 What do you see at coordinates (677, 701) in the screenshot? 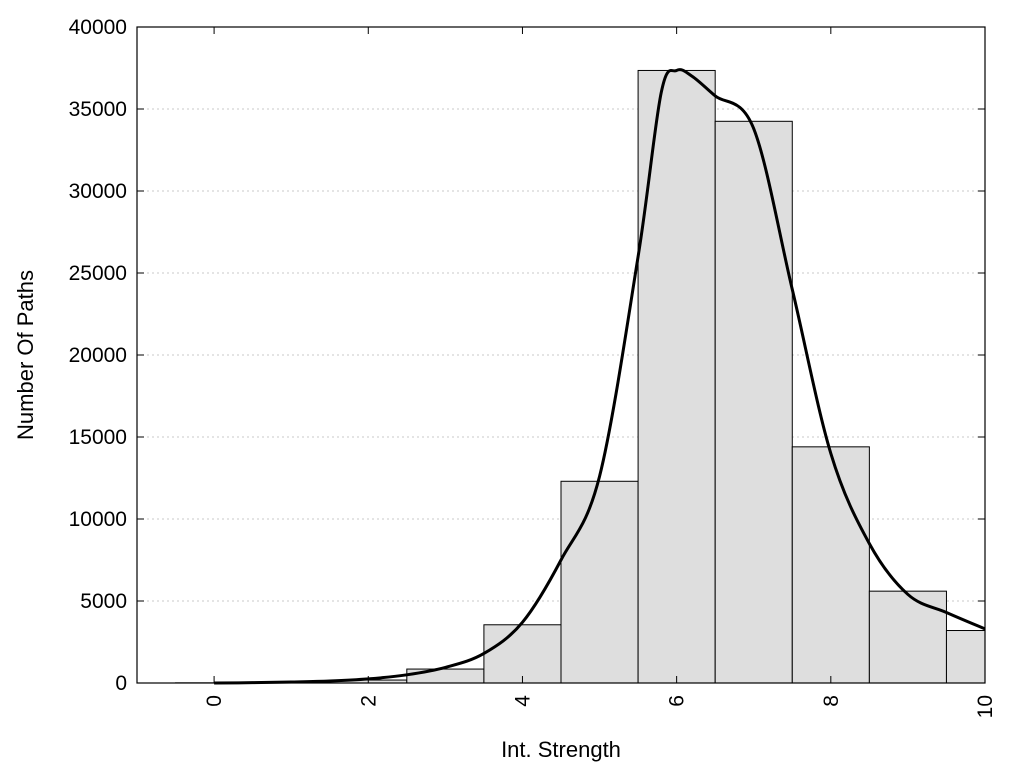
I see `x-tick-label: 6` at bounding box center [677, 701].